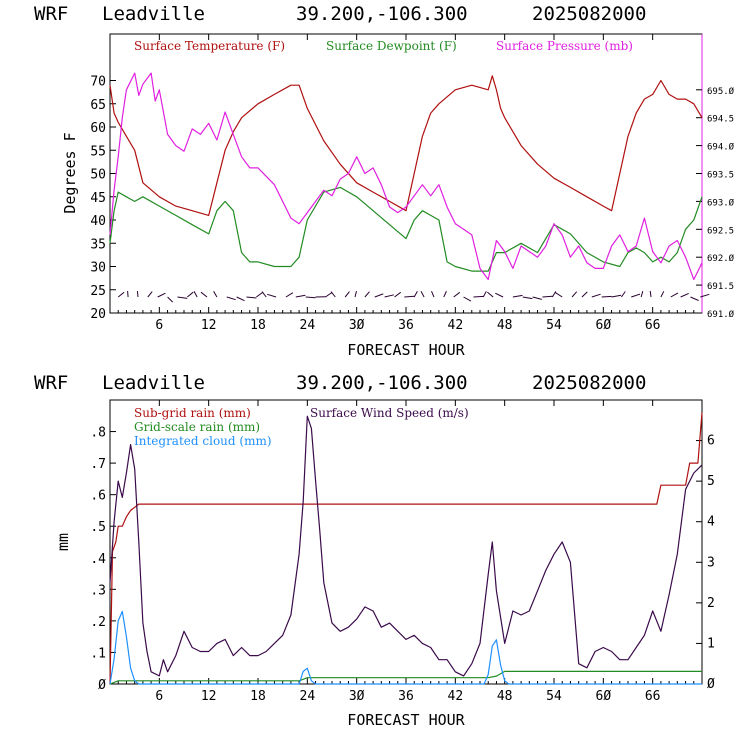 This screenshot has width=740, height=740. Describe the element at coordinates (98, 268) in the screenshot. I see `y-tick-label: 30` at that location.